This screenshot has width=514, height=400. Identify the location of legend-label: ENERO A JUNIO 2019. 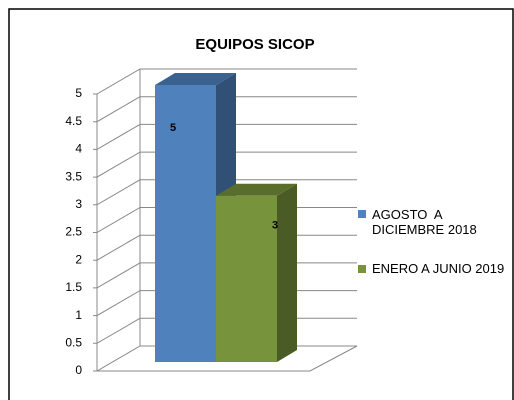
(438, 268).